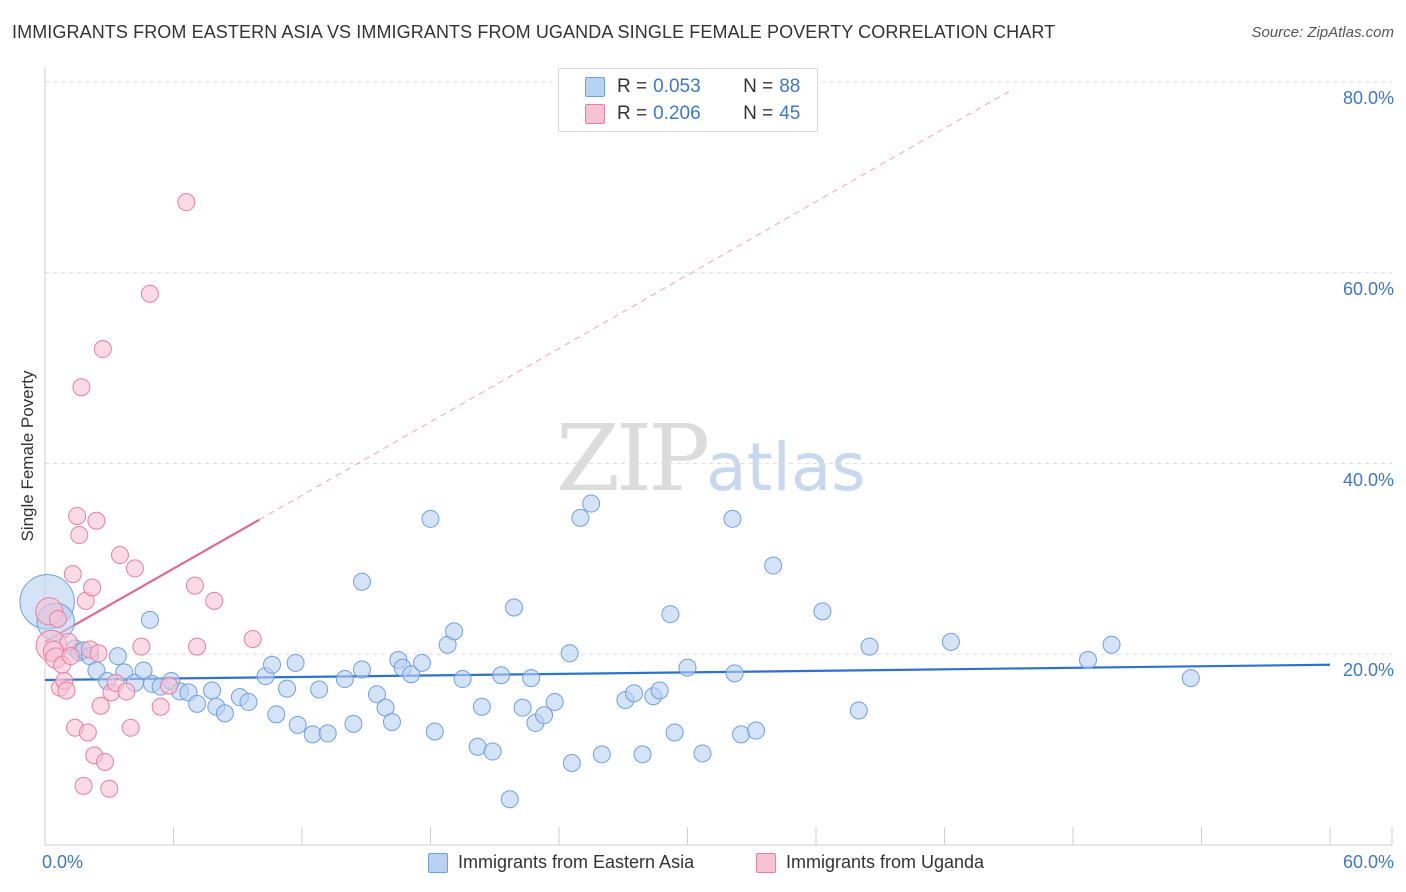 Image resolution: width=1406 pixels, height=892 pixels. What do you see at coordinates (677, 86) in the screenshot?
I see `r-value: 0.053` at bounding box center [677, 86].